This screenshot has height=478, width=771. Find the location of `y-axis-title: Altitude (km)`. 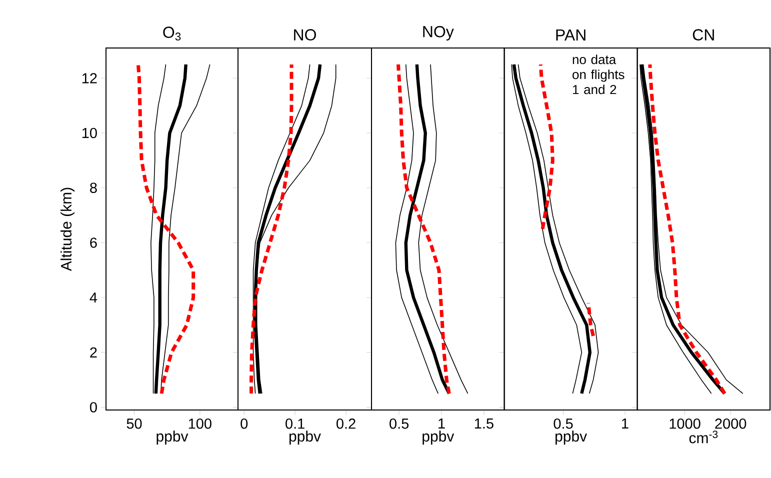

y-axis-title: Altitude (km) is located at coordinates (67, 230).